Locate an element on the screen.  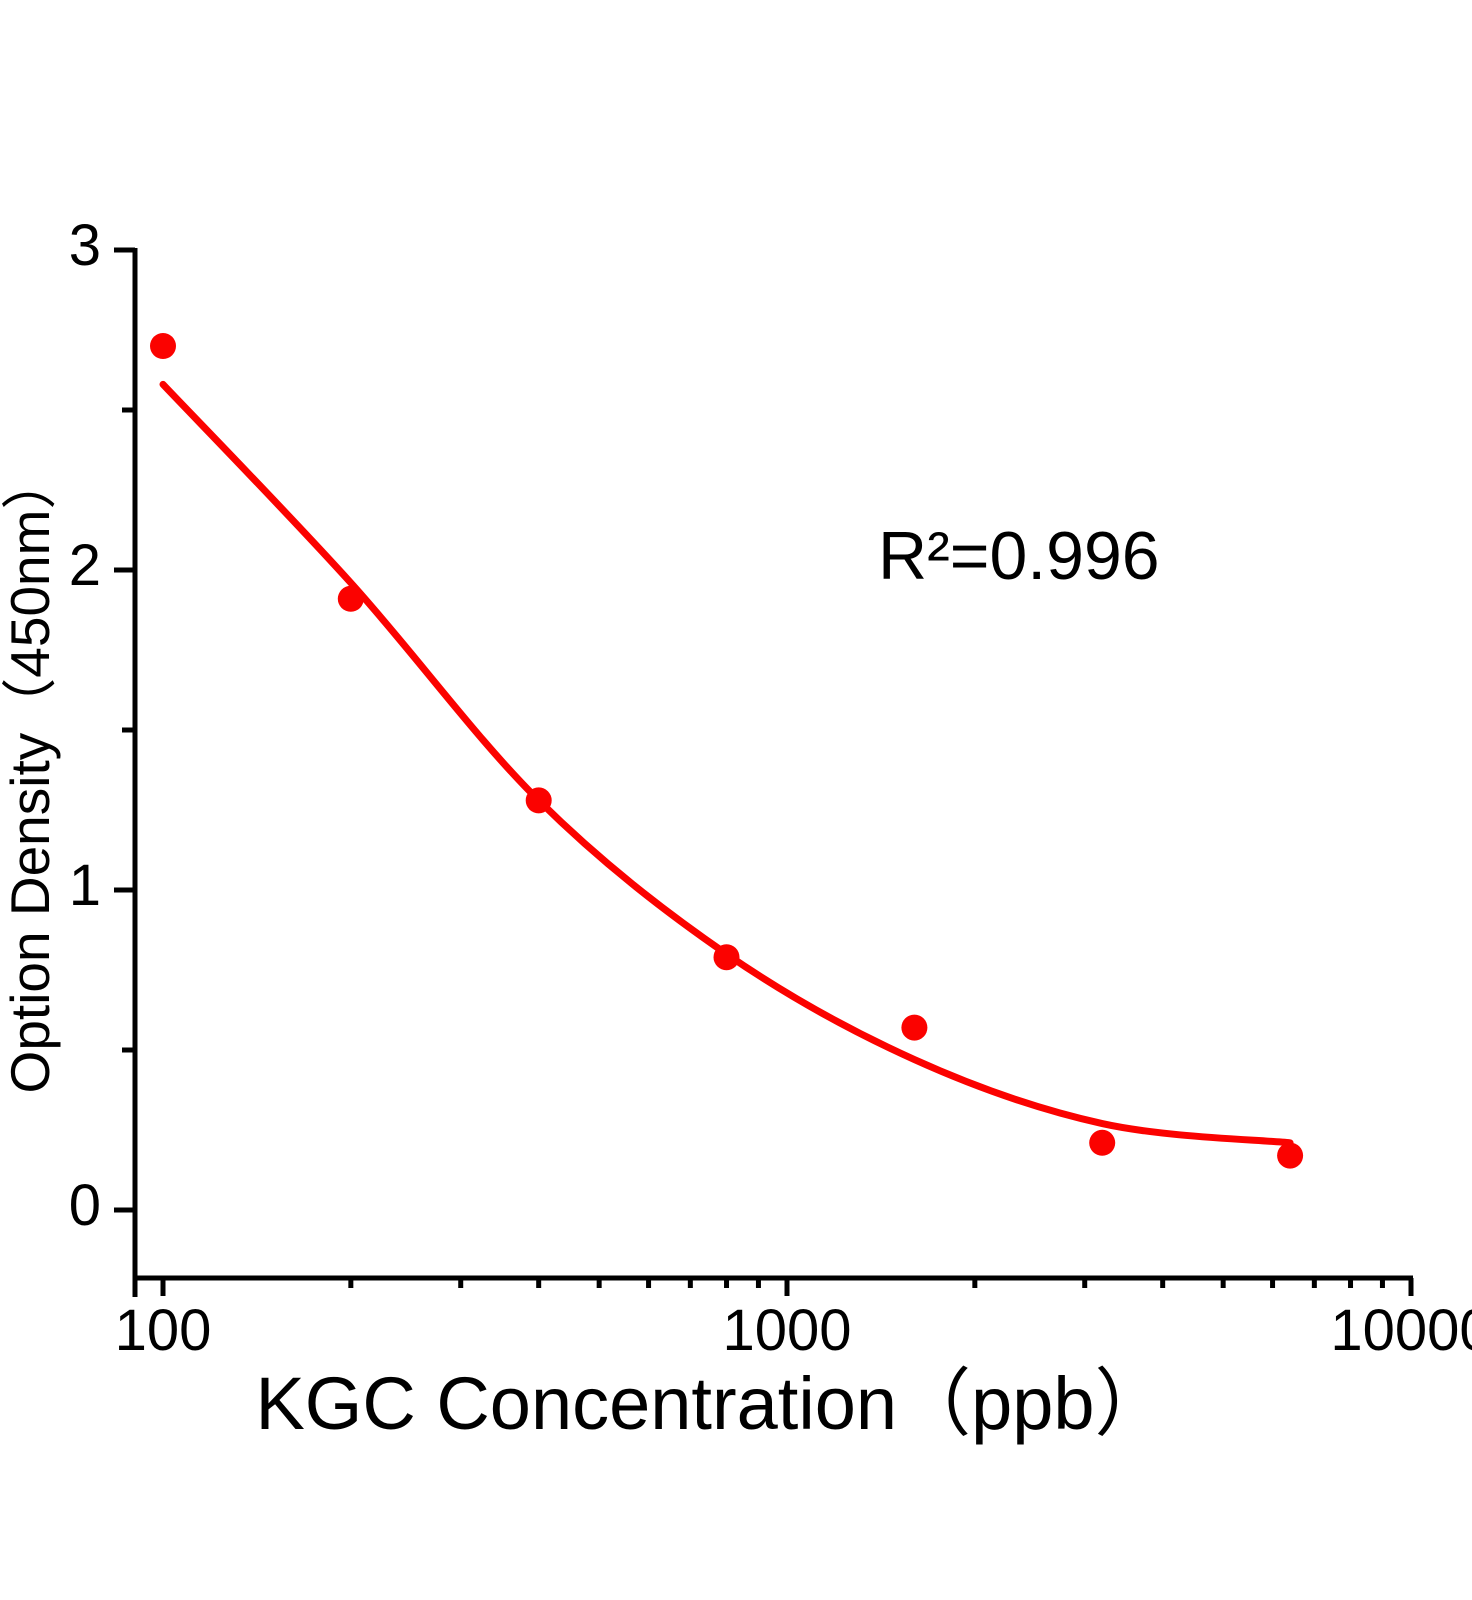
x-axis-label: KGC Concentration（ppb） is located at coordinates (712, 1403).